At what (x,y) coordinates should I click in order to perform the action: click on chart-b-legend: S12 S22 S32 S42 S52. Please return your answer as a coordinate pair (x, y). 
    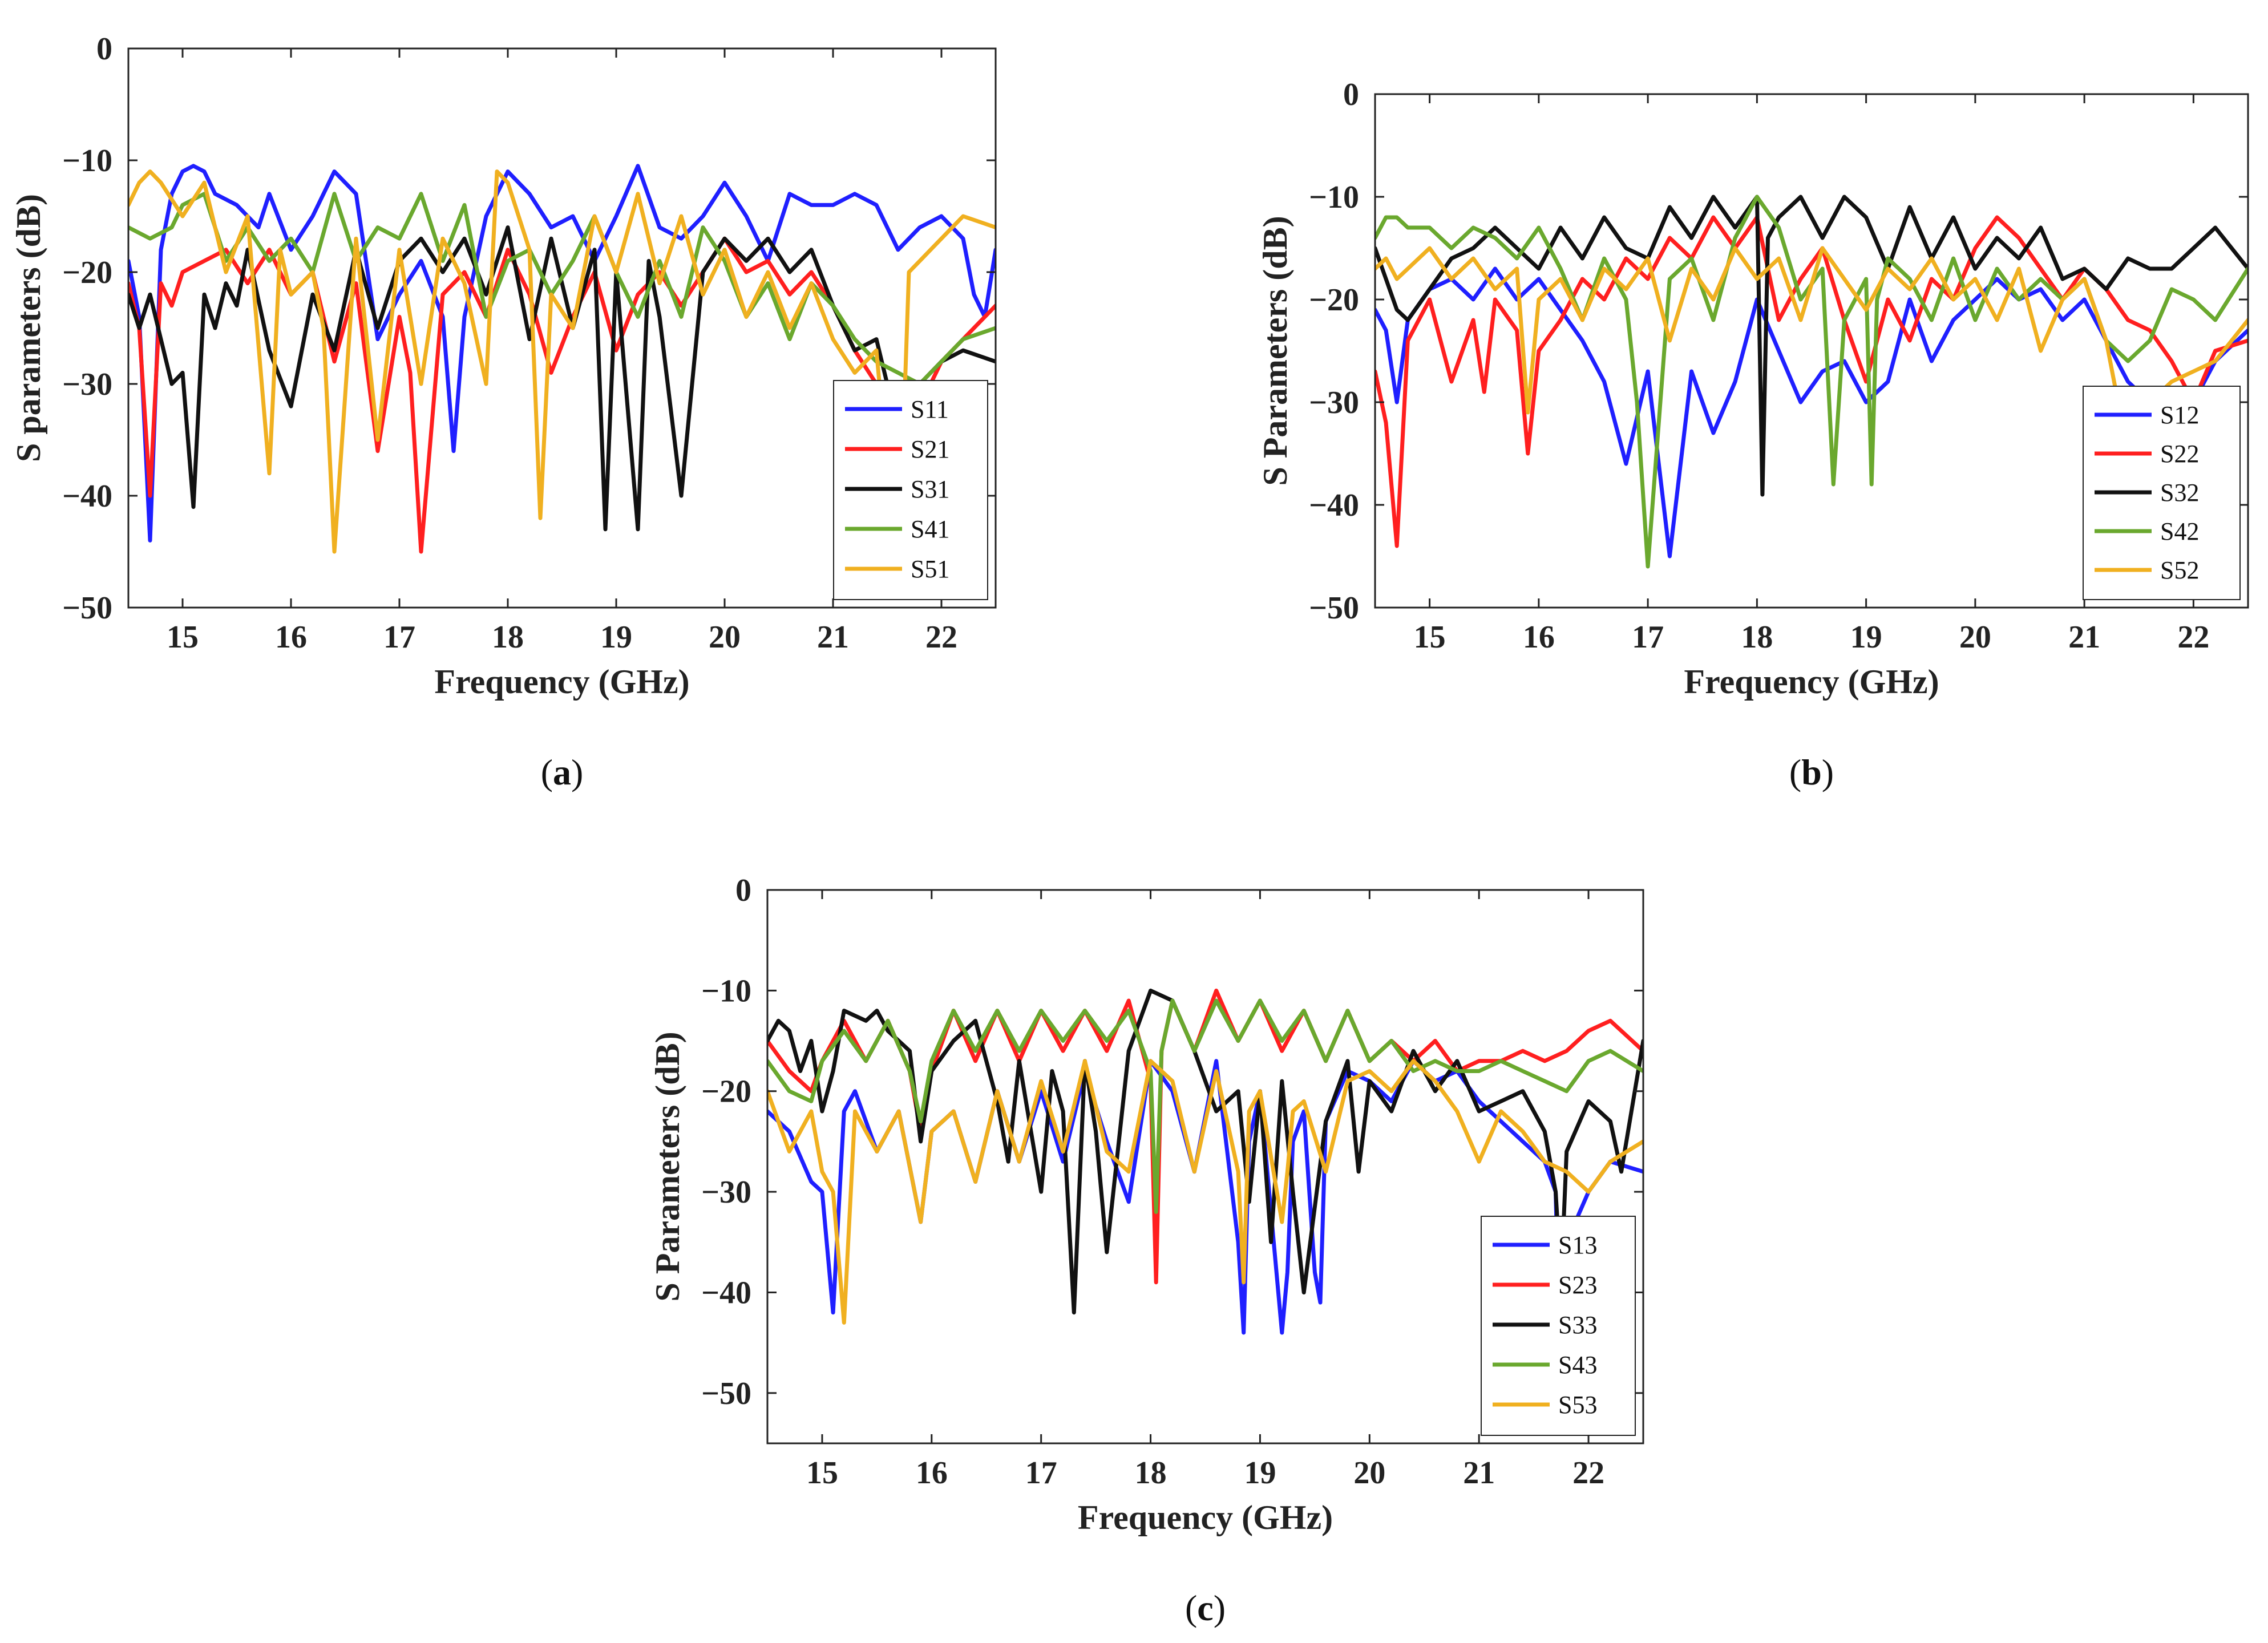
    Looking at the image, I should click on (2162, 493).